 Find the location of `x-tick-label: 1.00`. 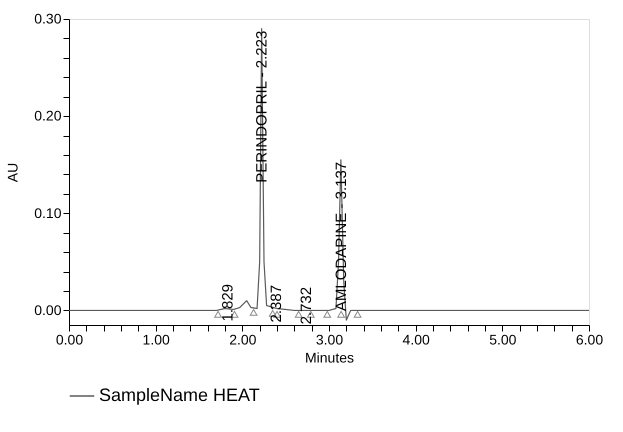

x-tick-label: 1.00 is located at coordinates (156, 340).